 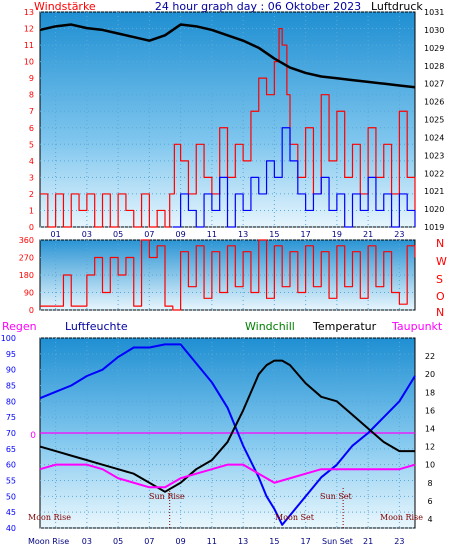 I want to click on legend-rain: Regen, so click(x=19, y=326).